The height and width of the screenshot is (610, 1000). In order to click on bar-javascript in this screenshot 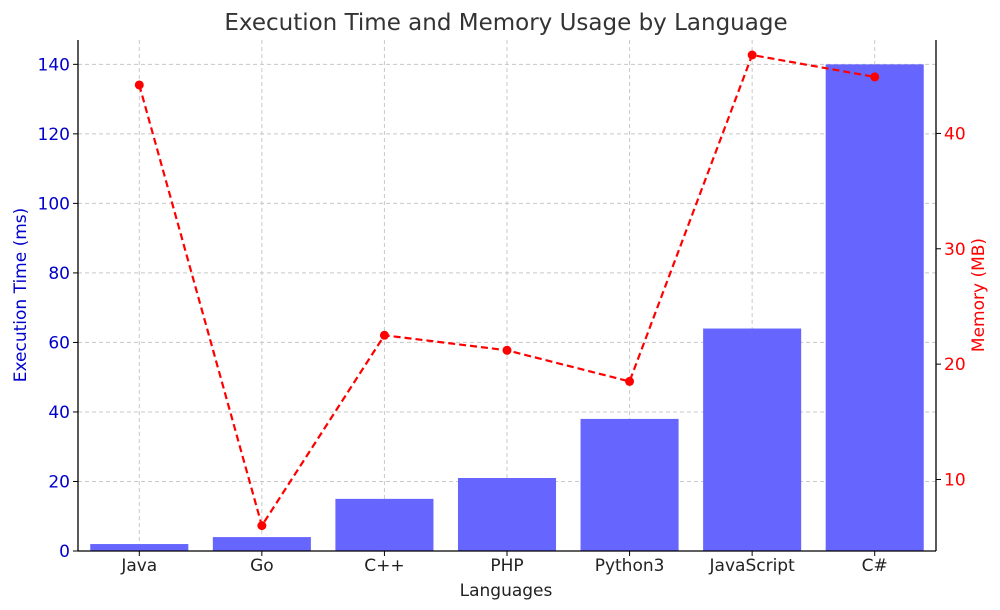, I will do `click(752, 439)`.